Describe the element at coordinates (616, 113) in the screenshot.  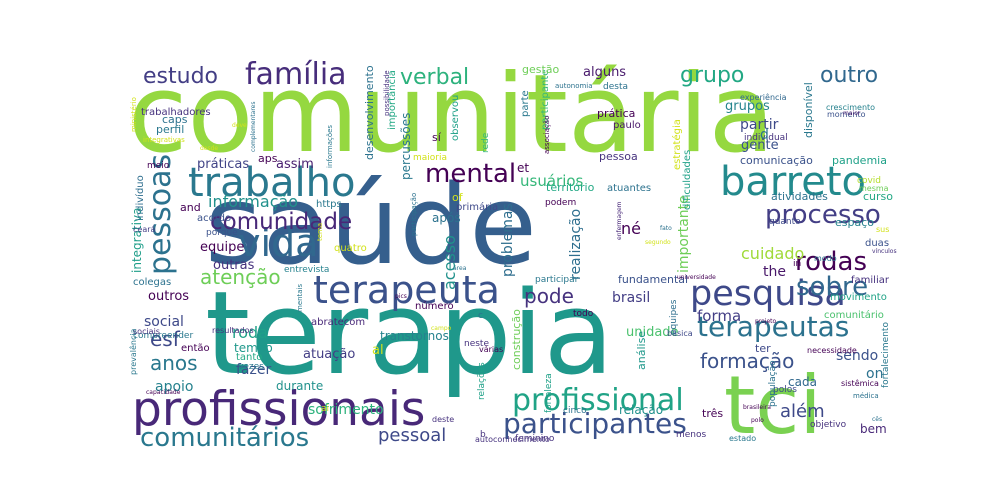
I see `word-prática: prática` at that location.